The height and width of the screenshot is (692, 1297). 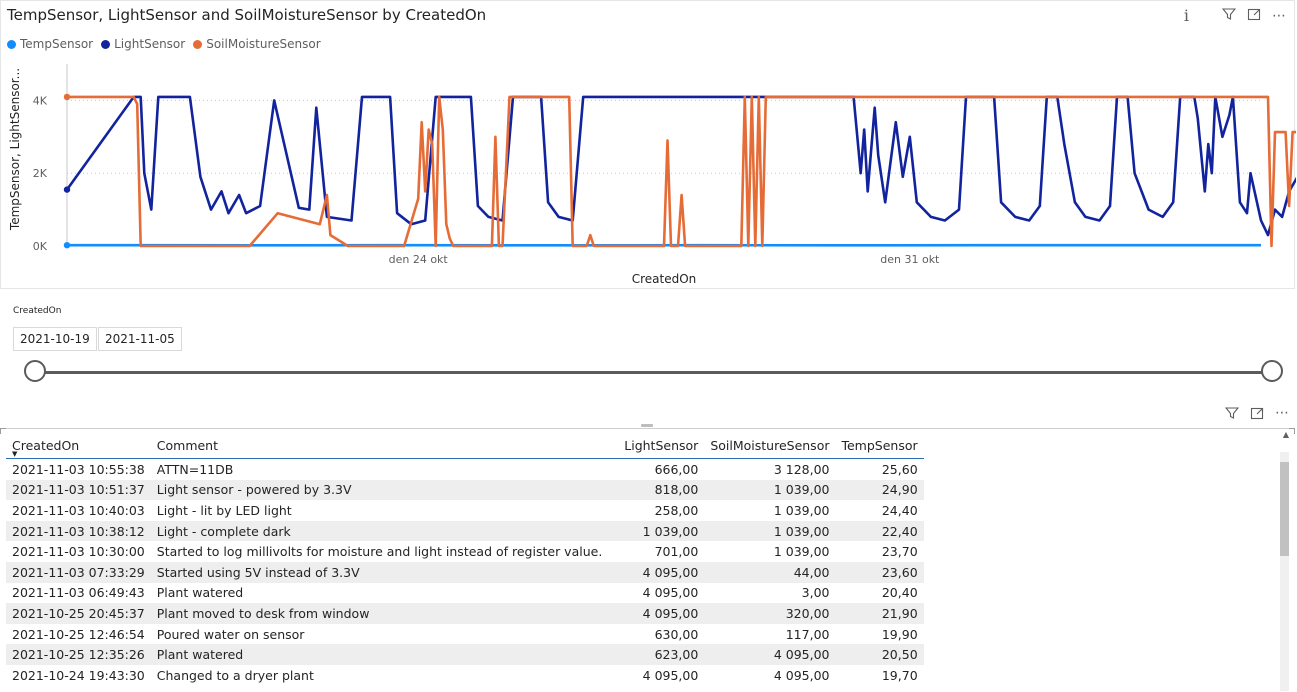 I want to click on cell-tempsensor: 22,40, so click(x=879, y=531).